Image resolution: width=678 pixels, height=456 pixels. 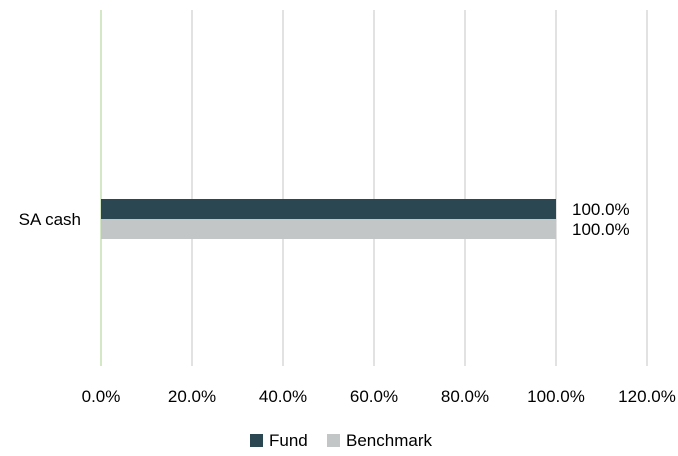 I want to click on x-tick-label: 20.0%, so click(x=192, y=396).